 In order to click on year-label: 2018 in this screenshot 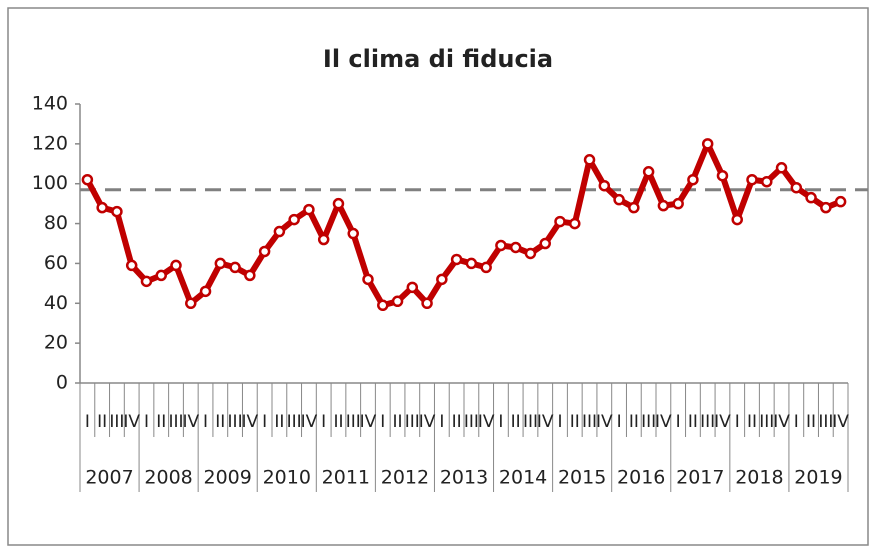, I will do `click(759, 478)`.